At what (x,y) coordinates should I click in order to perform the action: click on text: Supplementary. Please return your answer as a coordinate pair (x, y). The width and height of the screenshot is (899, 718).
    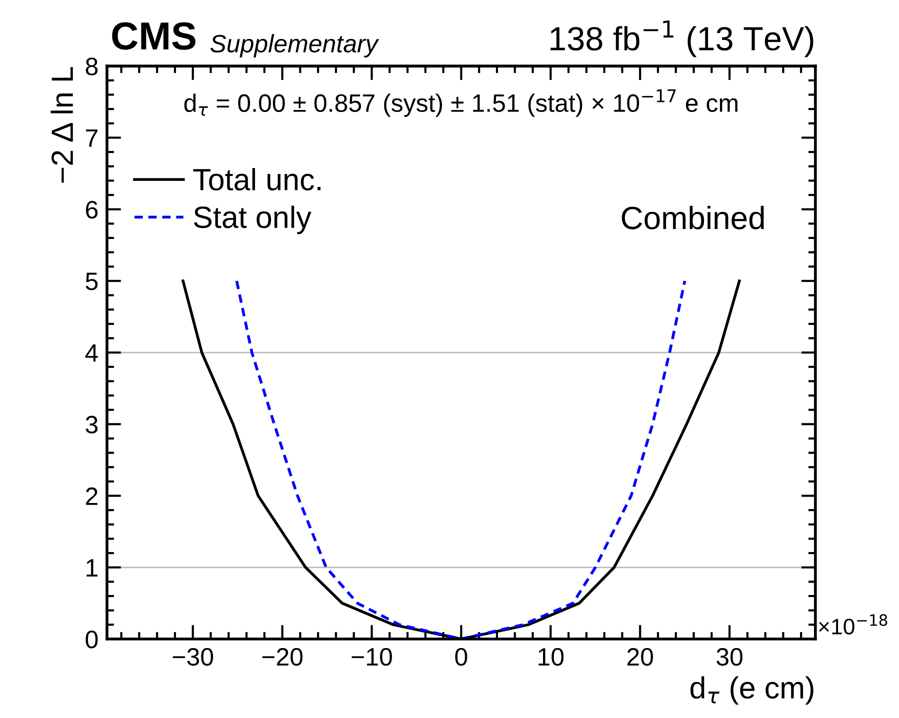
    Looking at the image, I should click on (295, 46).